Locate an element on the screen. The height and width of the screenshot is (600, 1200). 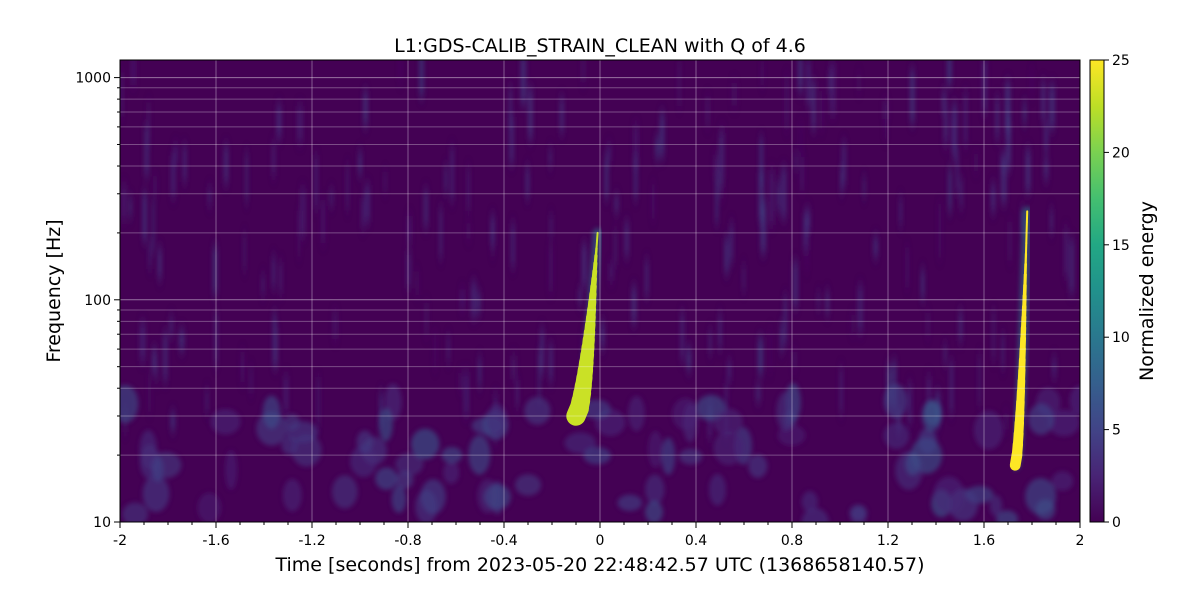
y-tick-label: 100 is located at coordinates (97, 301).